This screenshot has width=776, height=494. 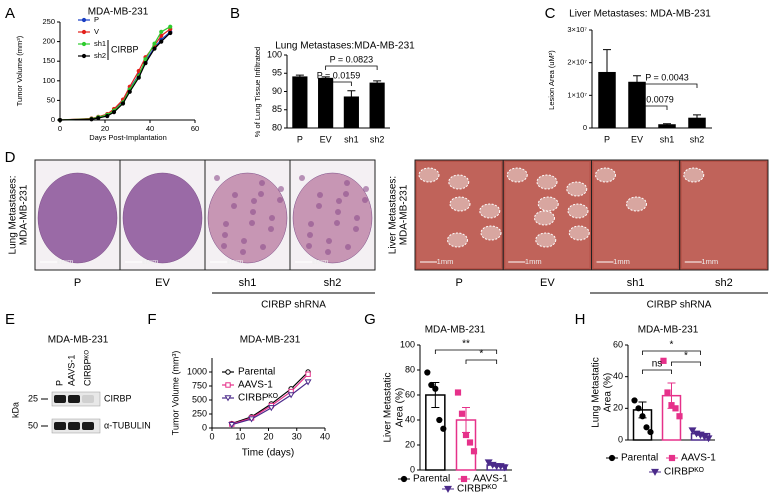 What do you see at coordinates (640, 14) in the screenshot?
I see `chart-title: Liver Metastases: MDA-MB-231` at bounding box center [640, 14].